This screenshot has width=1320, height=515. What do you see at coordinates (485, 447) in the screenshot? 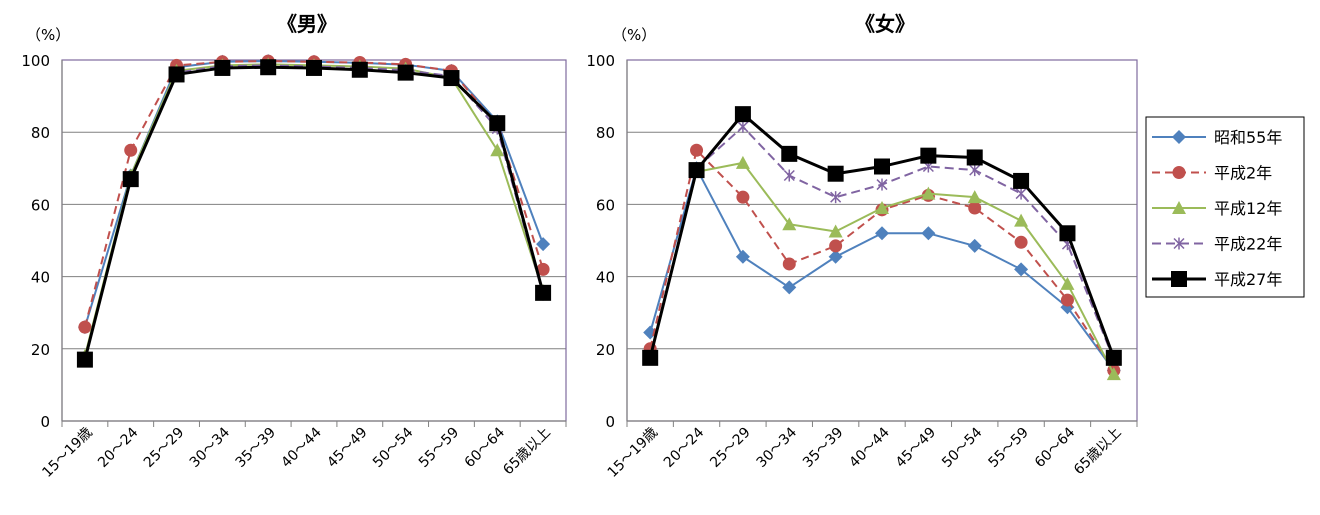
I see `x-tick-label: 60～64` at bounding box center [485, 447].